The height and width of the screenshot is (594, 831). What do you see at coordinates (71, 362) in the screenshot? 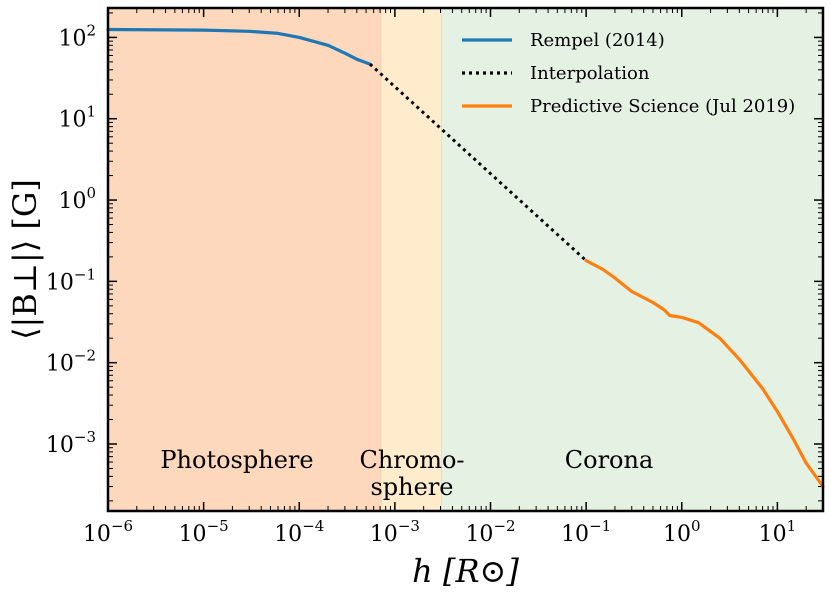
I see `y-tick-label: 10⁻²` at bounding box center [71, 362].